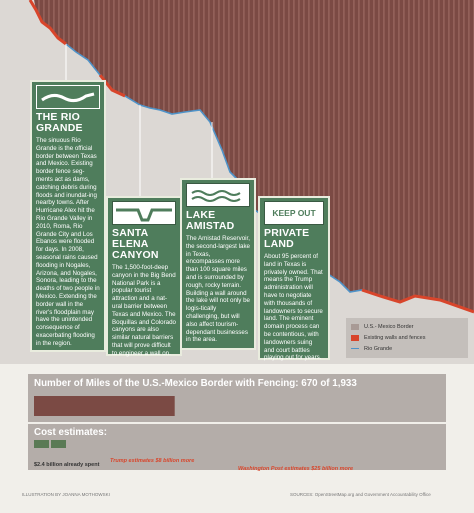 The width and height of the screenshot is (474, 513). What do you see at coordinates (355, 337) in the screenshot?
I see `wall-swatch` at bounding box center [355, 337].